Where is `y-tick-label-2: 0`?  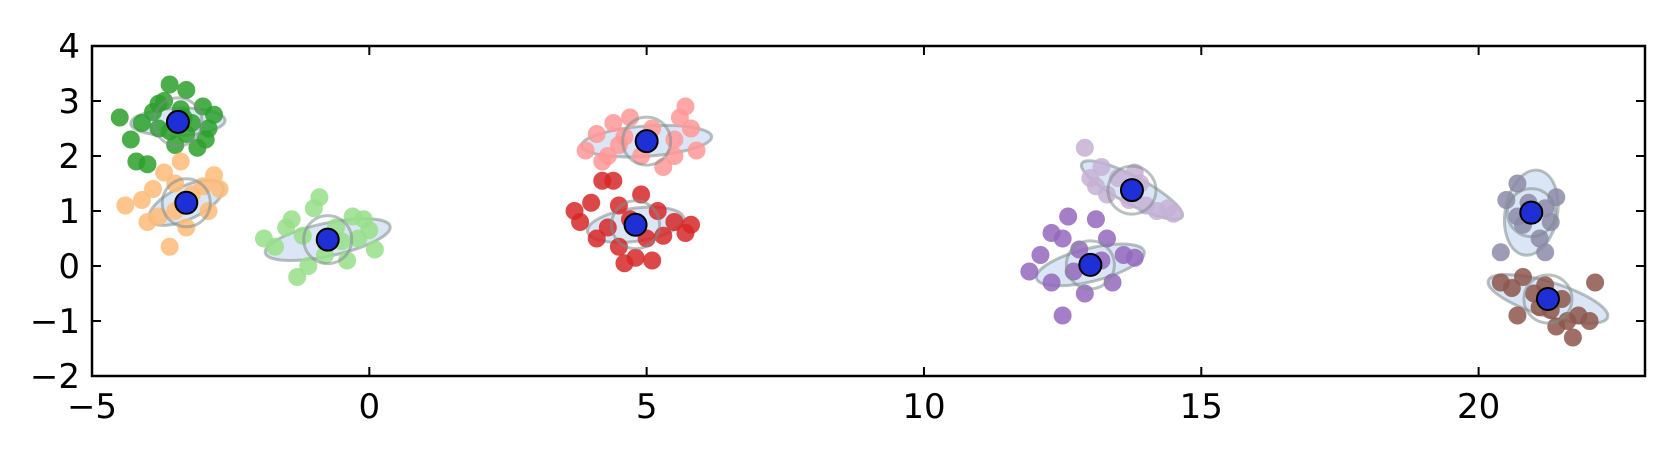
y-tick-label-2: 0 is located at coordinates (69, 267).